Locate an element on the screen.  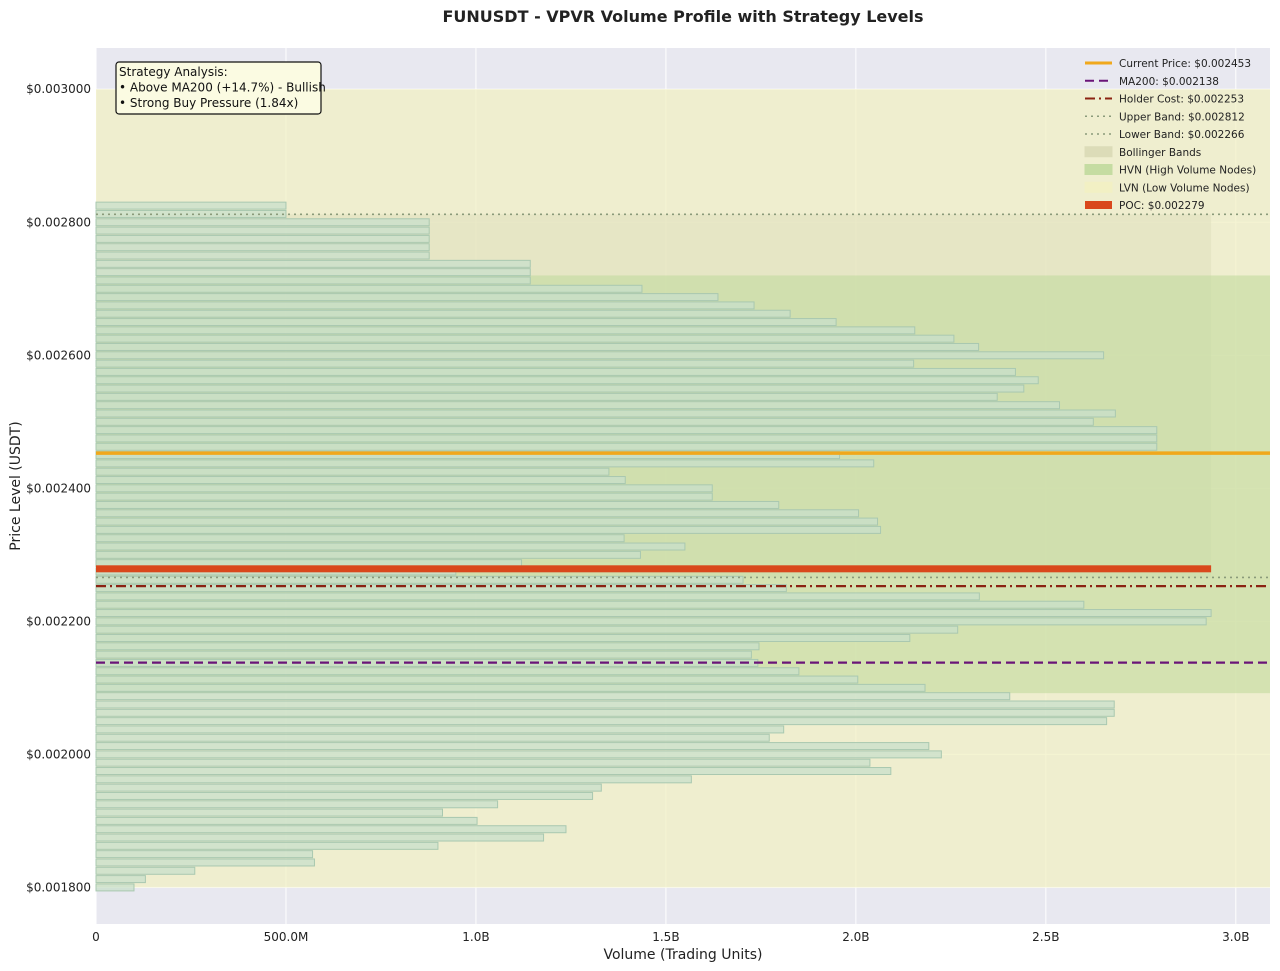
y-tick-label: $0.002600 is located at coordinates (58, 355).